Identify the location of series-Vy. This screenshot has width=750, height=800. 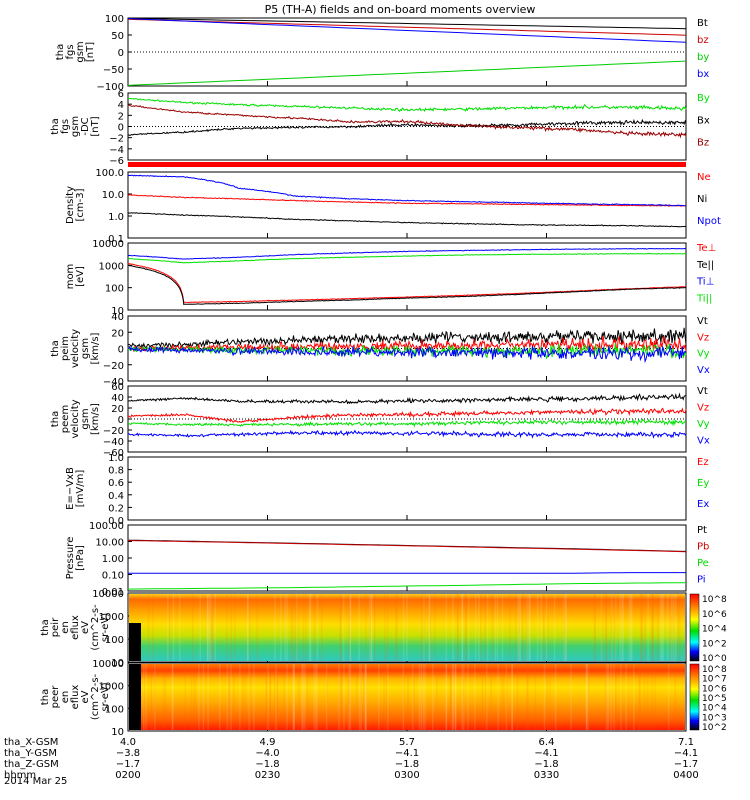
(407, 422).